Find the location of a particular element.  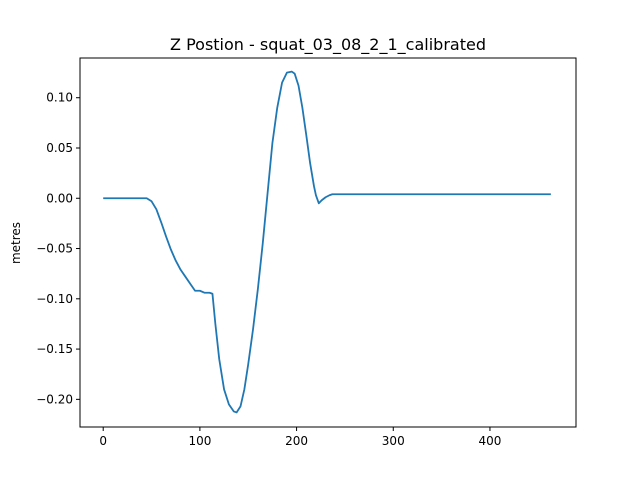

y-tick-label: 0.05 is located at coordinates (59, 148).